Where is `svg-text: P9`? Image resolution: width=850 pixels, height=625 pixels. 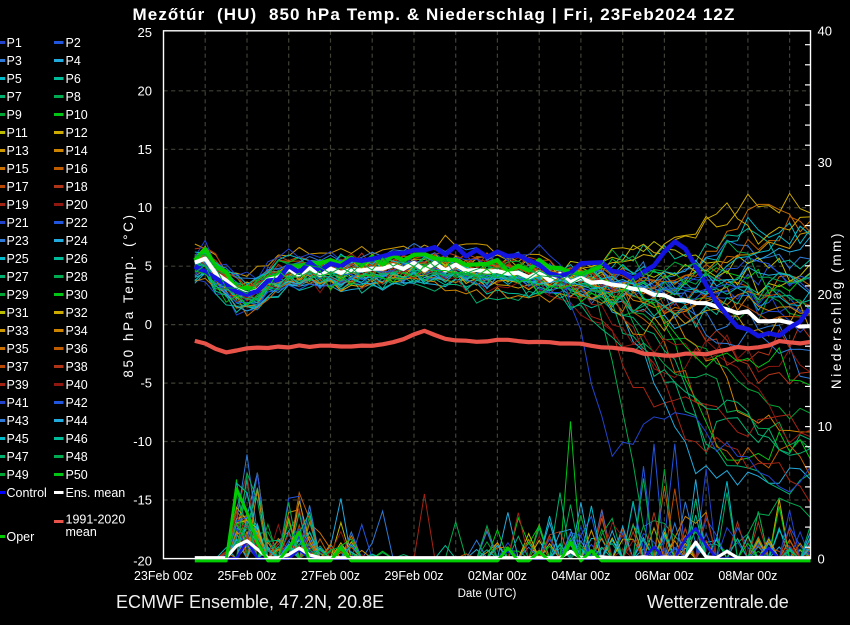
svg-text: P9 is located at coordinates (14, 115).